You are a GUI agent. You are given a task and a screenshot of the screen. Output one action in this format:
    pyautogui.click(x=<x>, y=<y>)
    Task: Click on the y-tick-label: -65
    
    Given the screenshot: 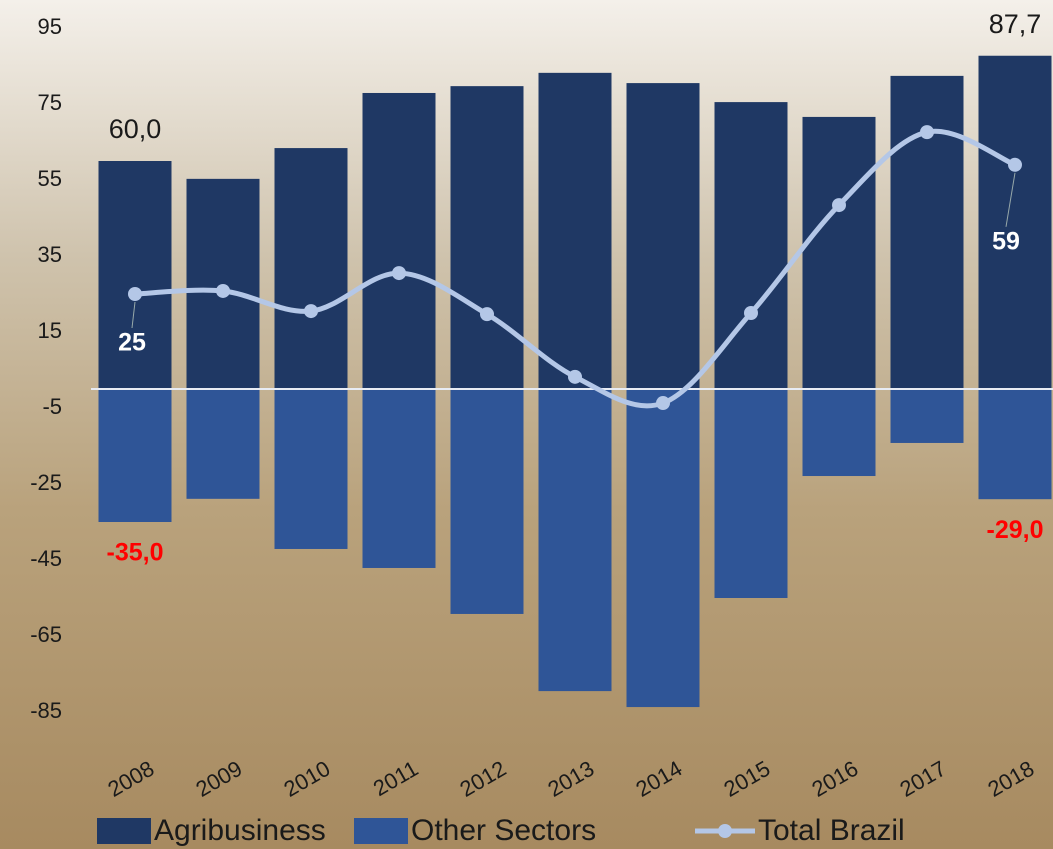 What is the action you would take?
    pyautogui.click(x=46, y=634)
    